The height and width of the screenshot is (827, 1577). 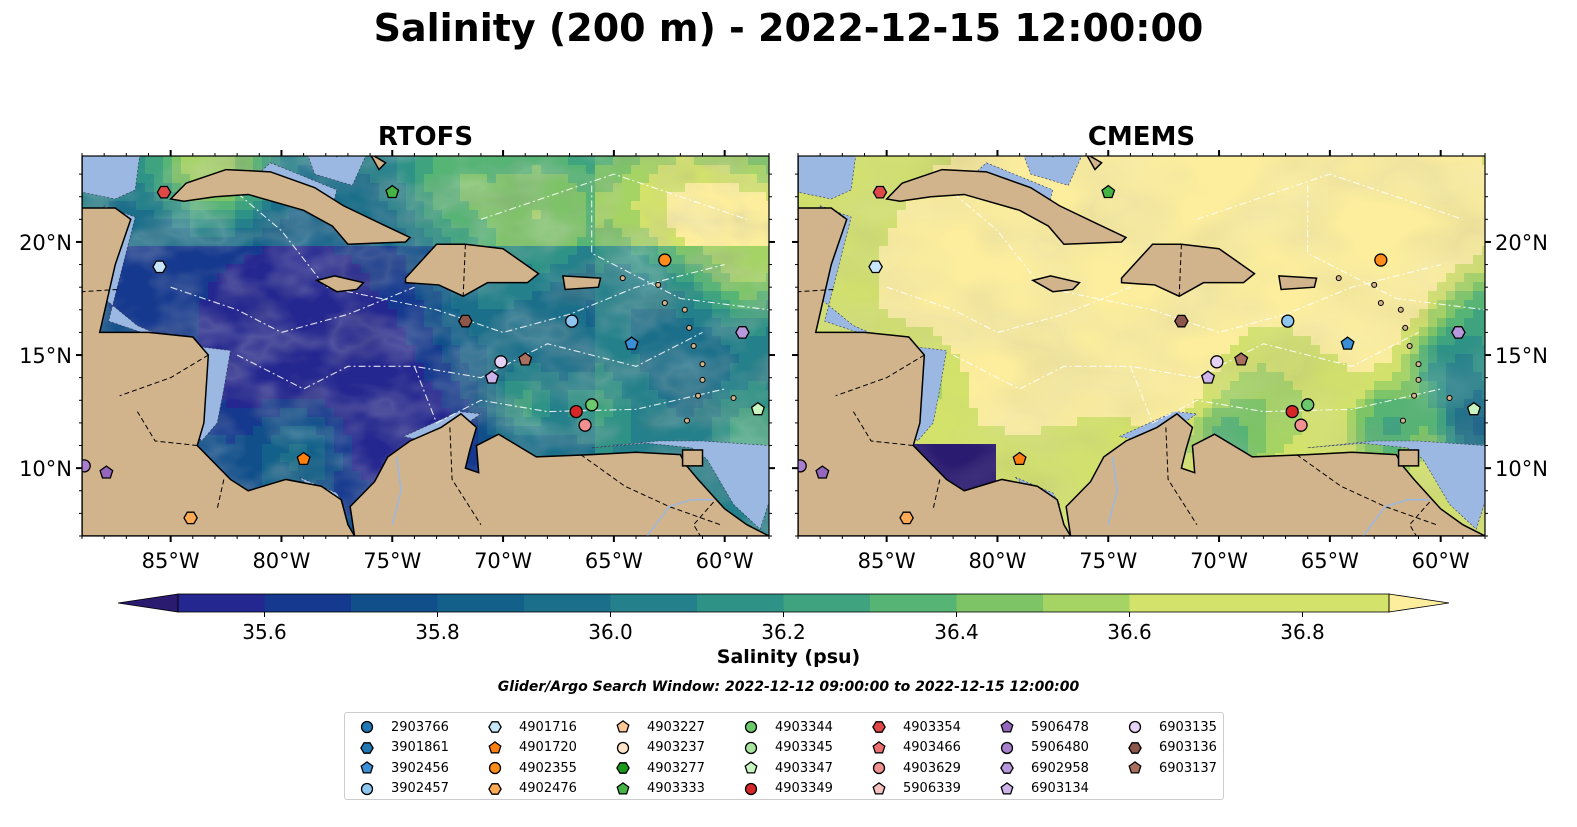 I want to click on legend-item-6902958: 6902958, so click(x=1043, y=768).